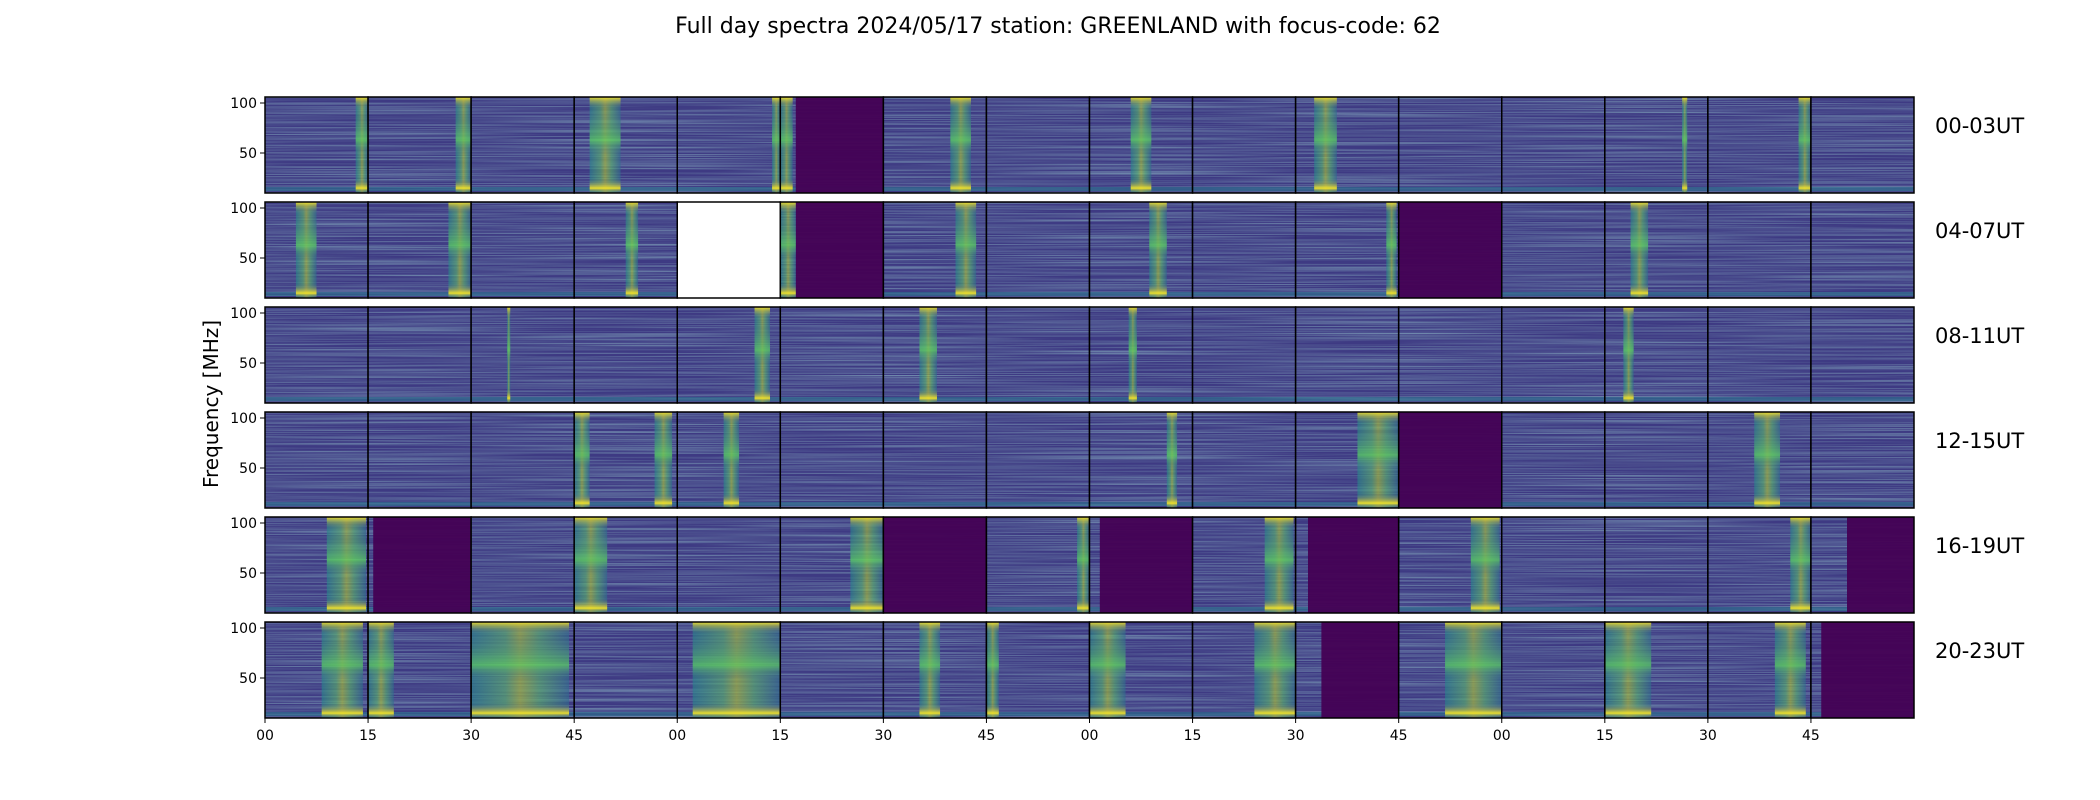 This screenshot has width=2100, height=800. Describe the element at coordinates (1979, 336) in the screenshot. I see `row-time-label: 08-11UT` at that location.